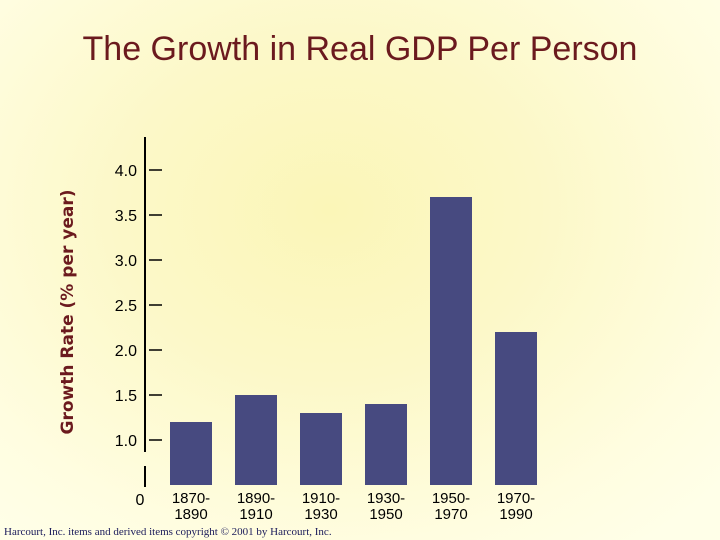 The height and width of the screenshot is (540, 720). Describe the element at coordinates (386, 498) in the screenshot. I see `x-category-label: 1930-` at that location.